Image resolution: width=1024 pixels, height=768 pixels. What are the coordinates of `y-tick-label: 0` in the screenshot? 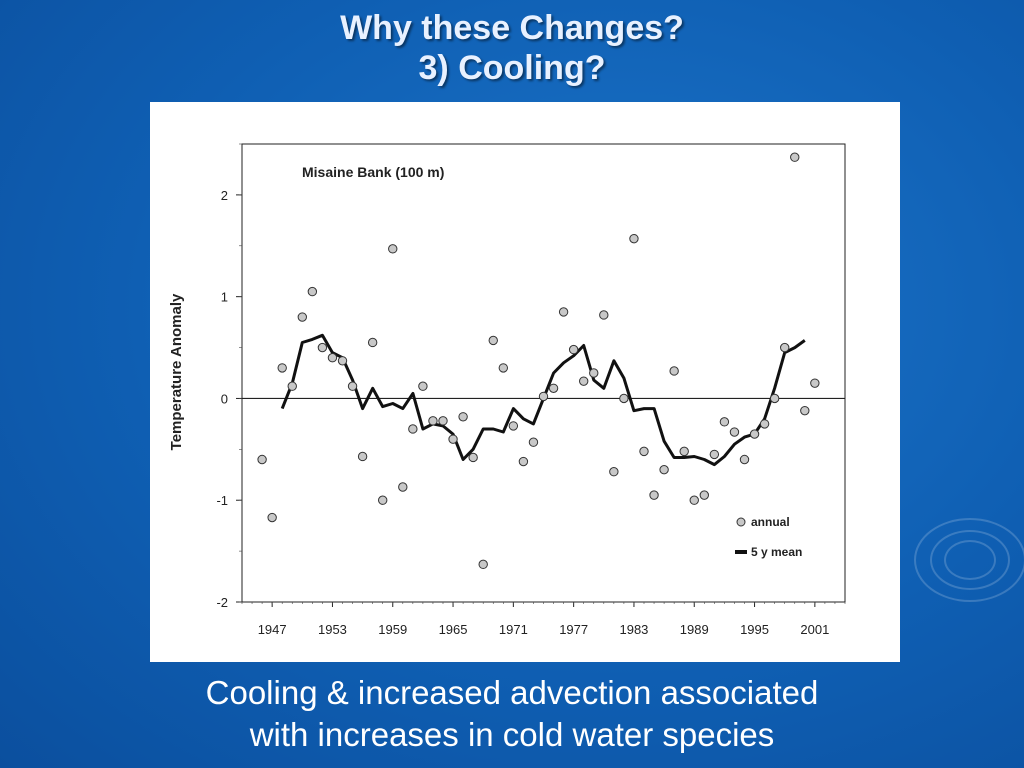 It's located at (224, 398).